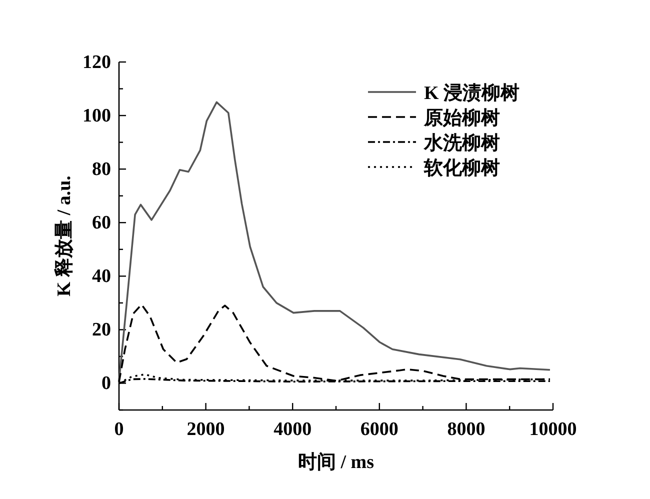  What do you see at coordinates (101, 277) in the screenshot?
I see `y-tick-label: 40` at bounding box center [101, 277].